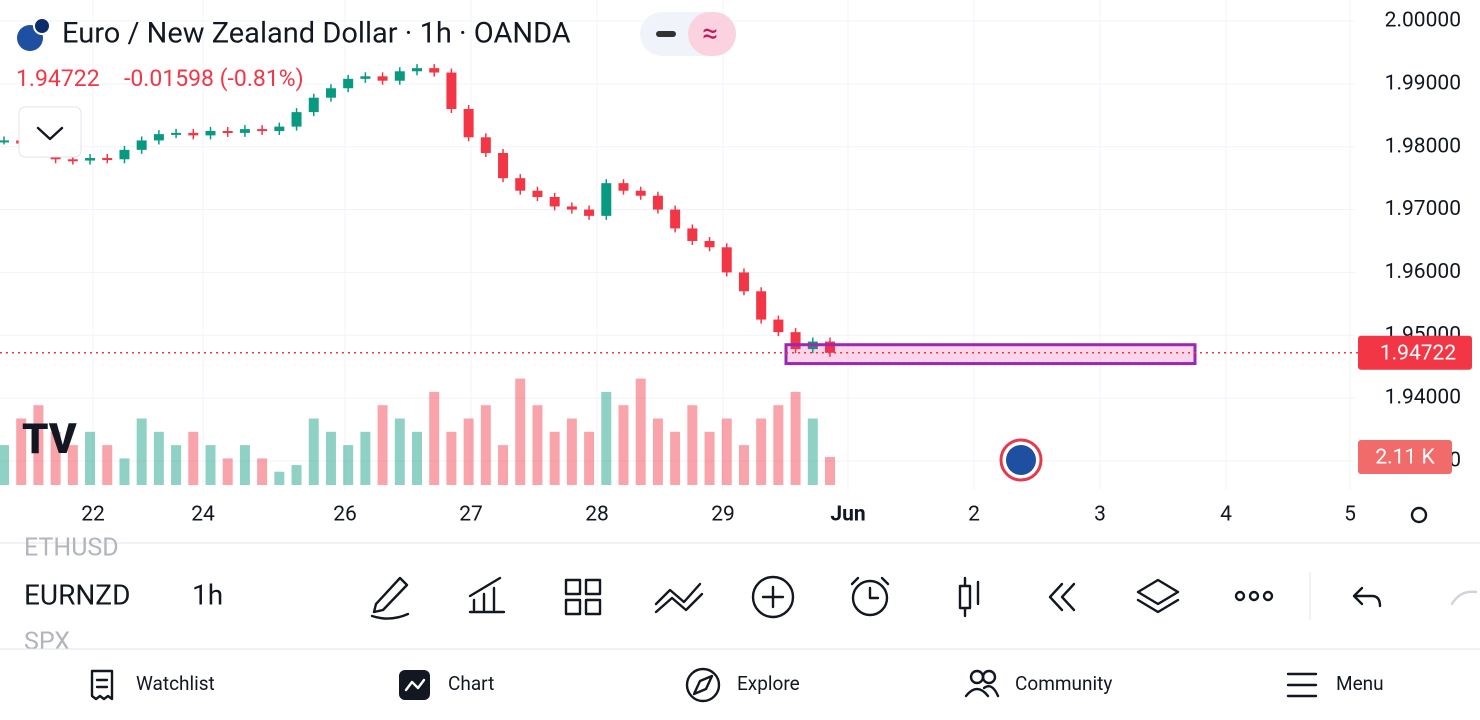  Describe the element at coordinates (768, 683) in the screenshot. I see `nav-item: Explore` at that location.